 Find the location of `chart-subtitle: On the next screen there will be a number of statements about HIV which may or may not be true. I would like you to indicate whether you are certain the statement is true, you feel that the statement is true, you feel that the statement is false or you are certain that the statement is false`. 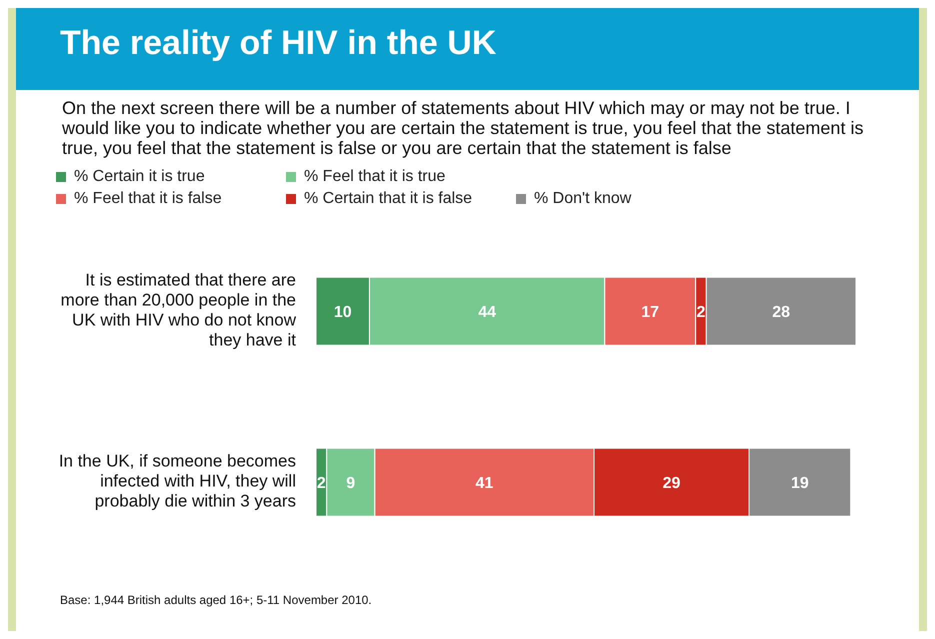

chart-subtitle: On the next screen there will be a number of statements about HIV which may or may not be true. I would like you to indicate whether you are certain the statement is true, you feel that the statement is true, you feel that the statement is false or you are certain that the statement is false is located at coordinates (462, 128).